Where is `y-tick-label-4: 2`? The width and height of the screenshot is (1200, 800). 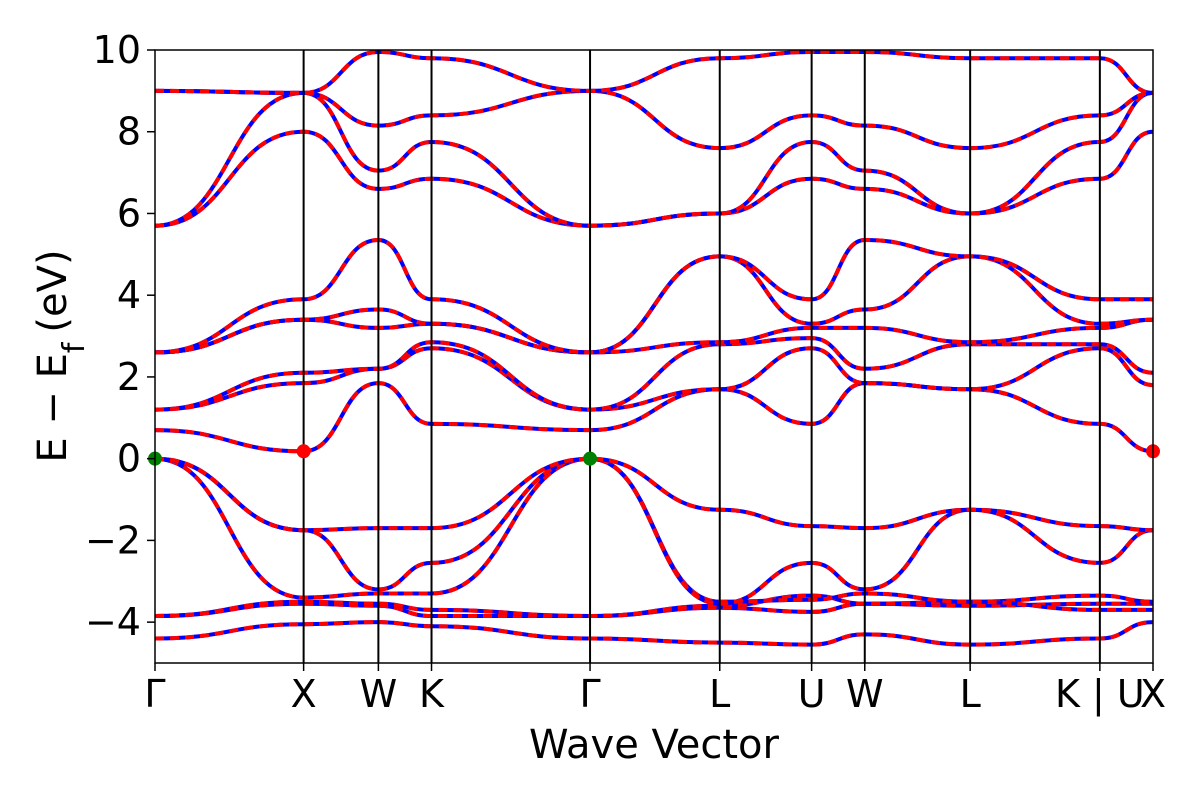 y-tick-label-4: 2 is located at coordinates (129, 377).